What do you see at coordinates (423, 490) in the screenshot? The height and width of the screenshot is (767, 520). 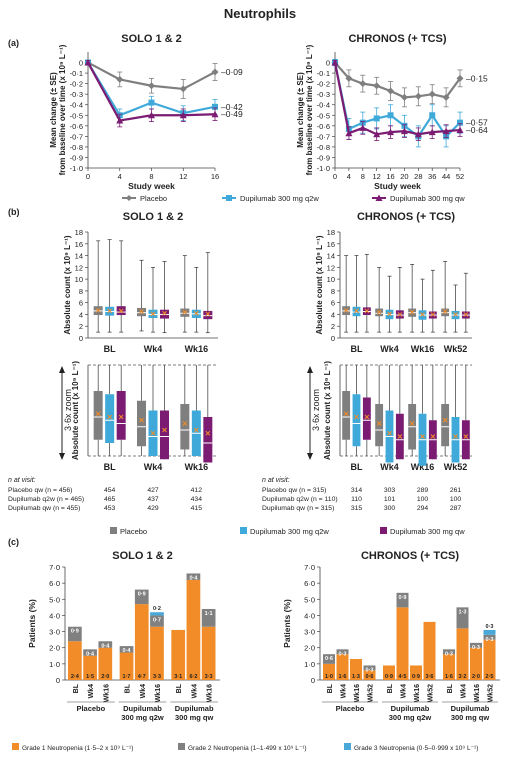 I see `n-row-value-chronos: 289` at bounding box center [423, 490].